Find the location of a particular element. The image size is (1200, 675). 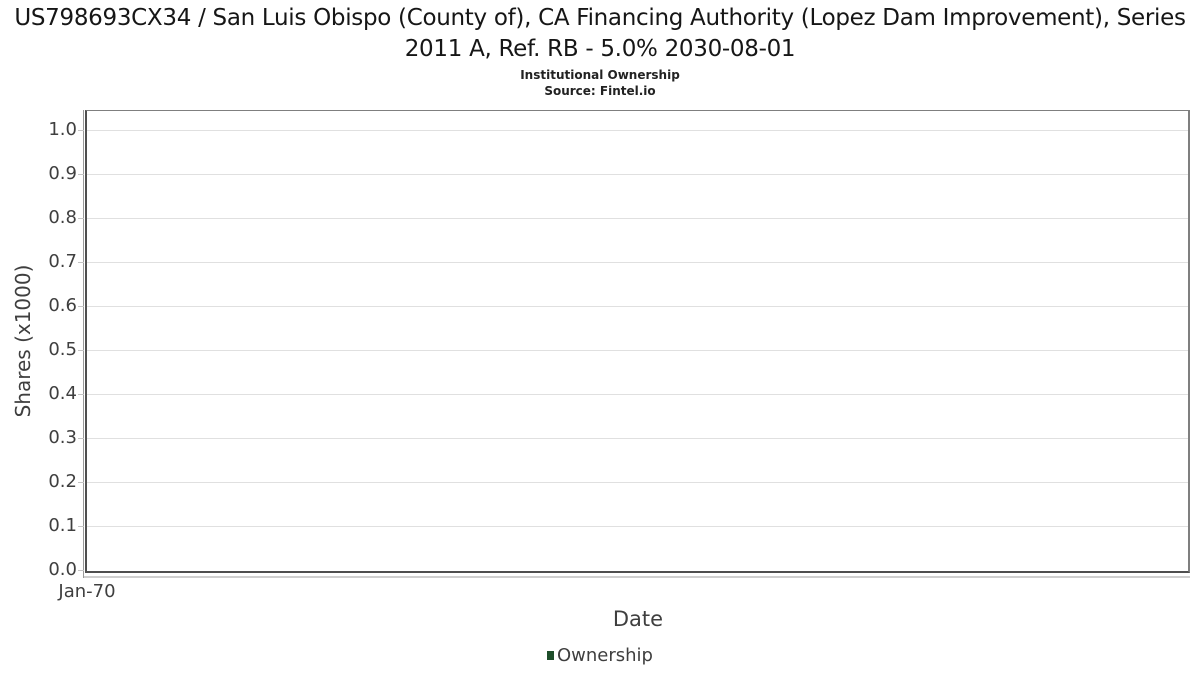

y-tick-label: 0.3 is located at coordinates (62, 437).